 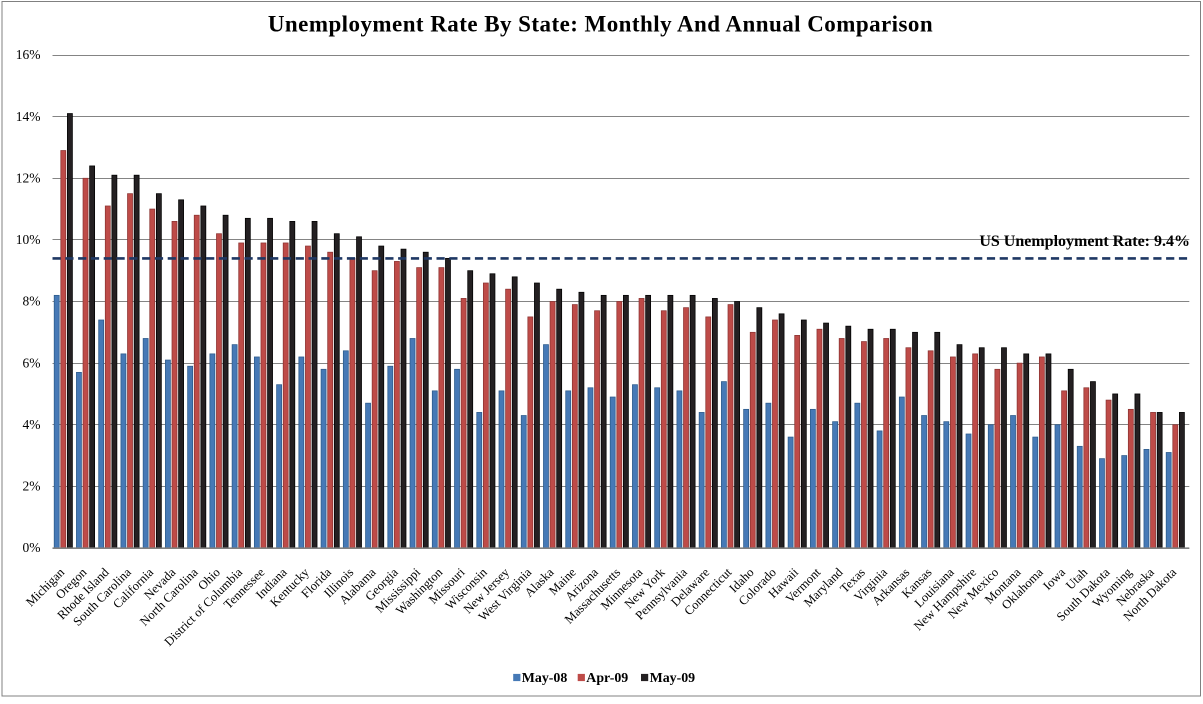 What do you see at coordinates (28, 239) in the screenshot?
I see `svg-text: 10%` at bounding box center [28, 239].